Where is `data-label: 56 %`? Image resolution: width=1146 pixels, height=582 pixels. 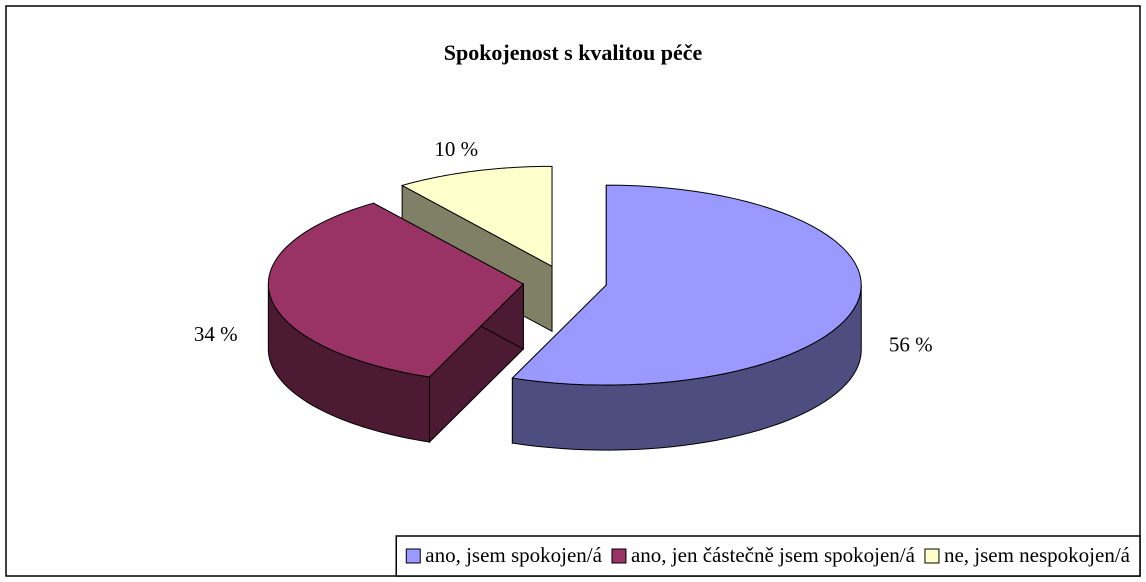
data-label: 56 % is located at coordinates (911, 344).